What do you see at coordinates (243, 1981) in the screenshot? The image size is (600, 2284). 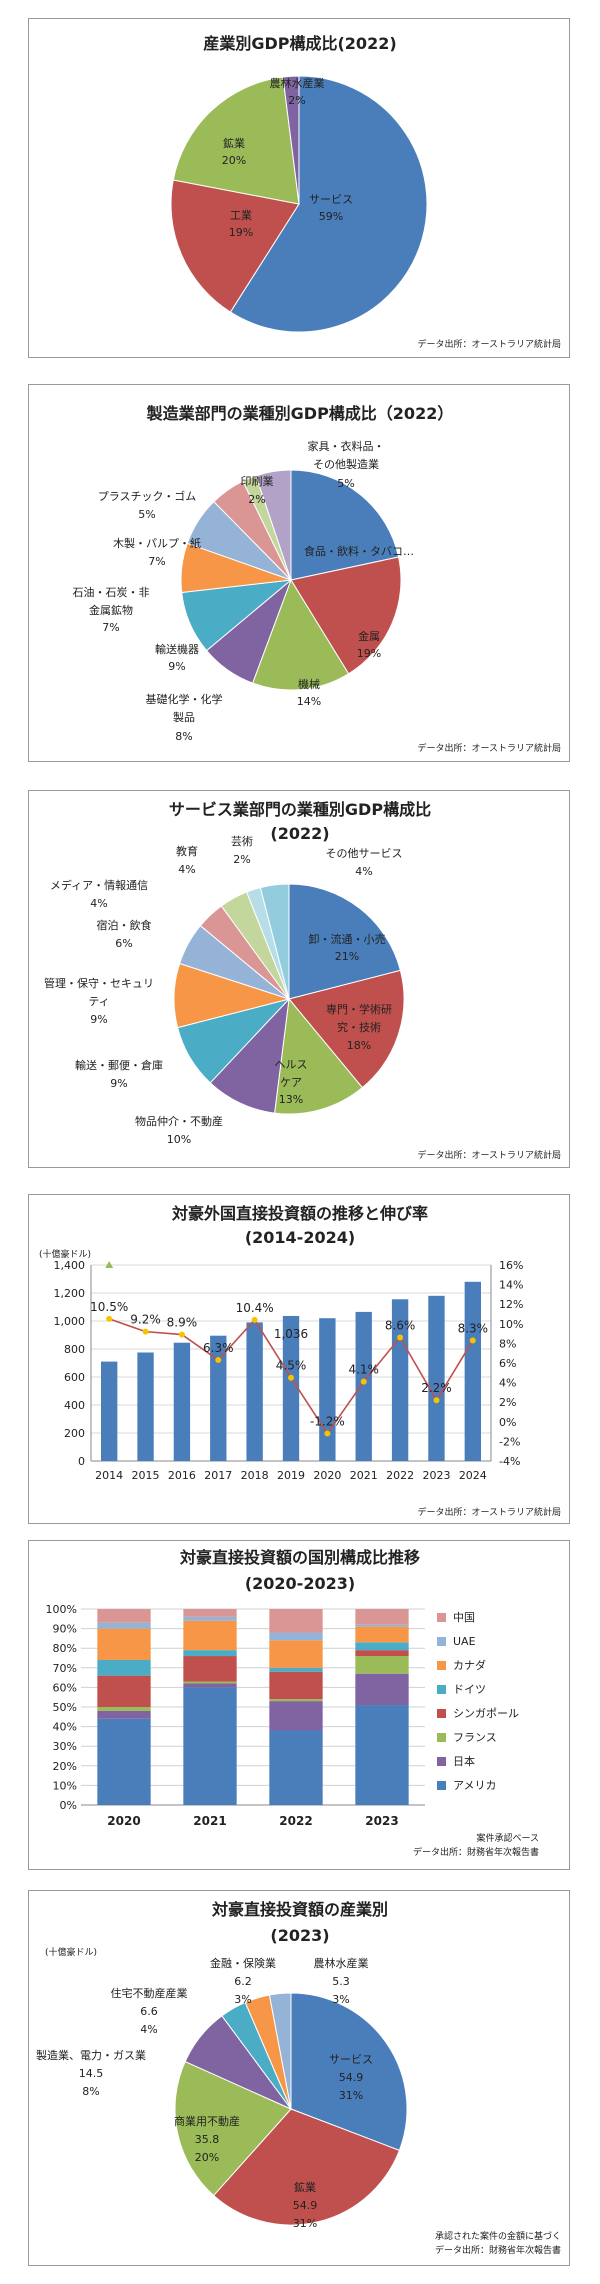 I see `slice-value: 6.2` at bounding box center [243, 1981].